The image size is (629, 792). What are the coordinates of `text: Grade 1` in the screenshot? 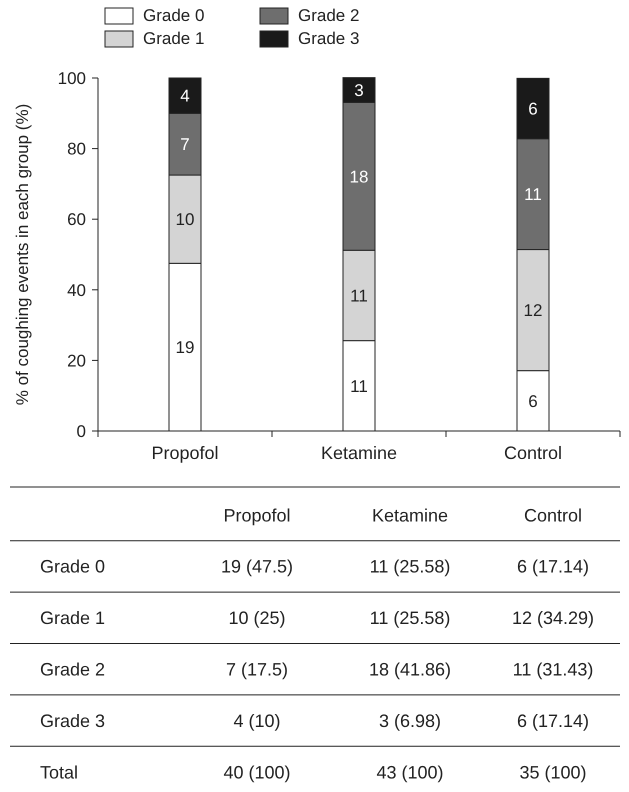 It's located at (73, 618).